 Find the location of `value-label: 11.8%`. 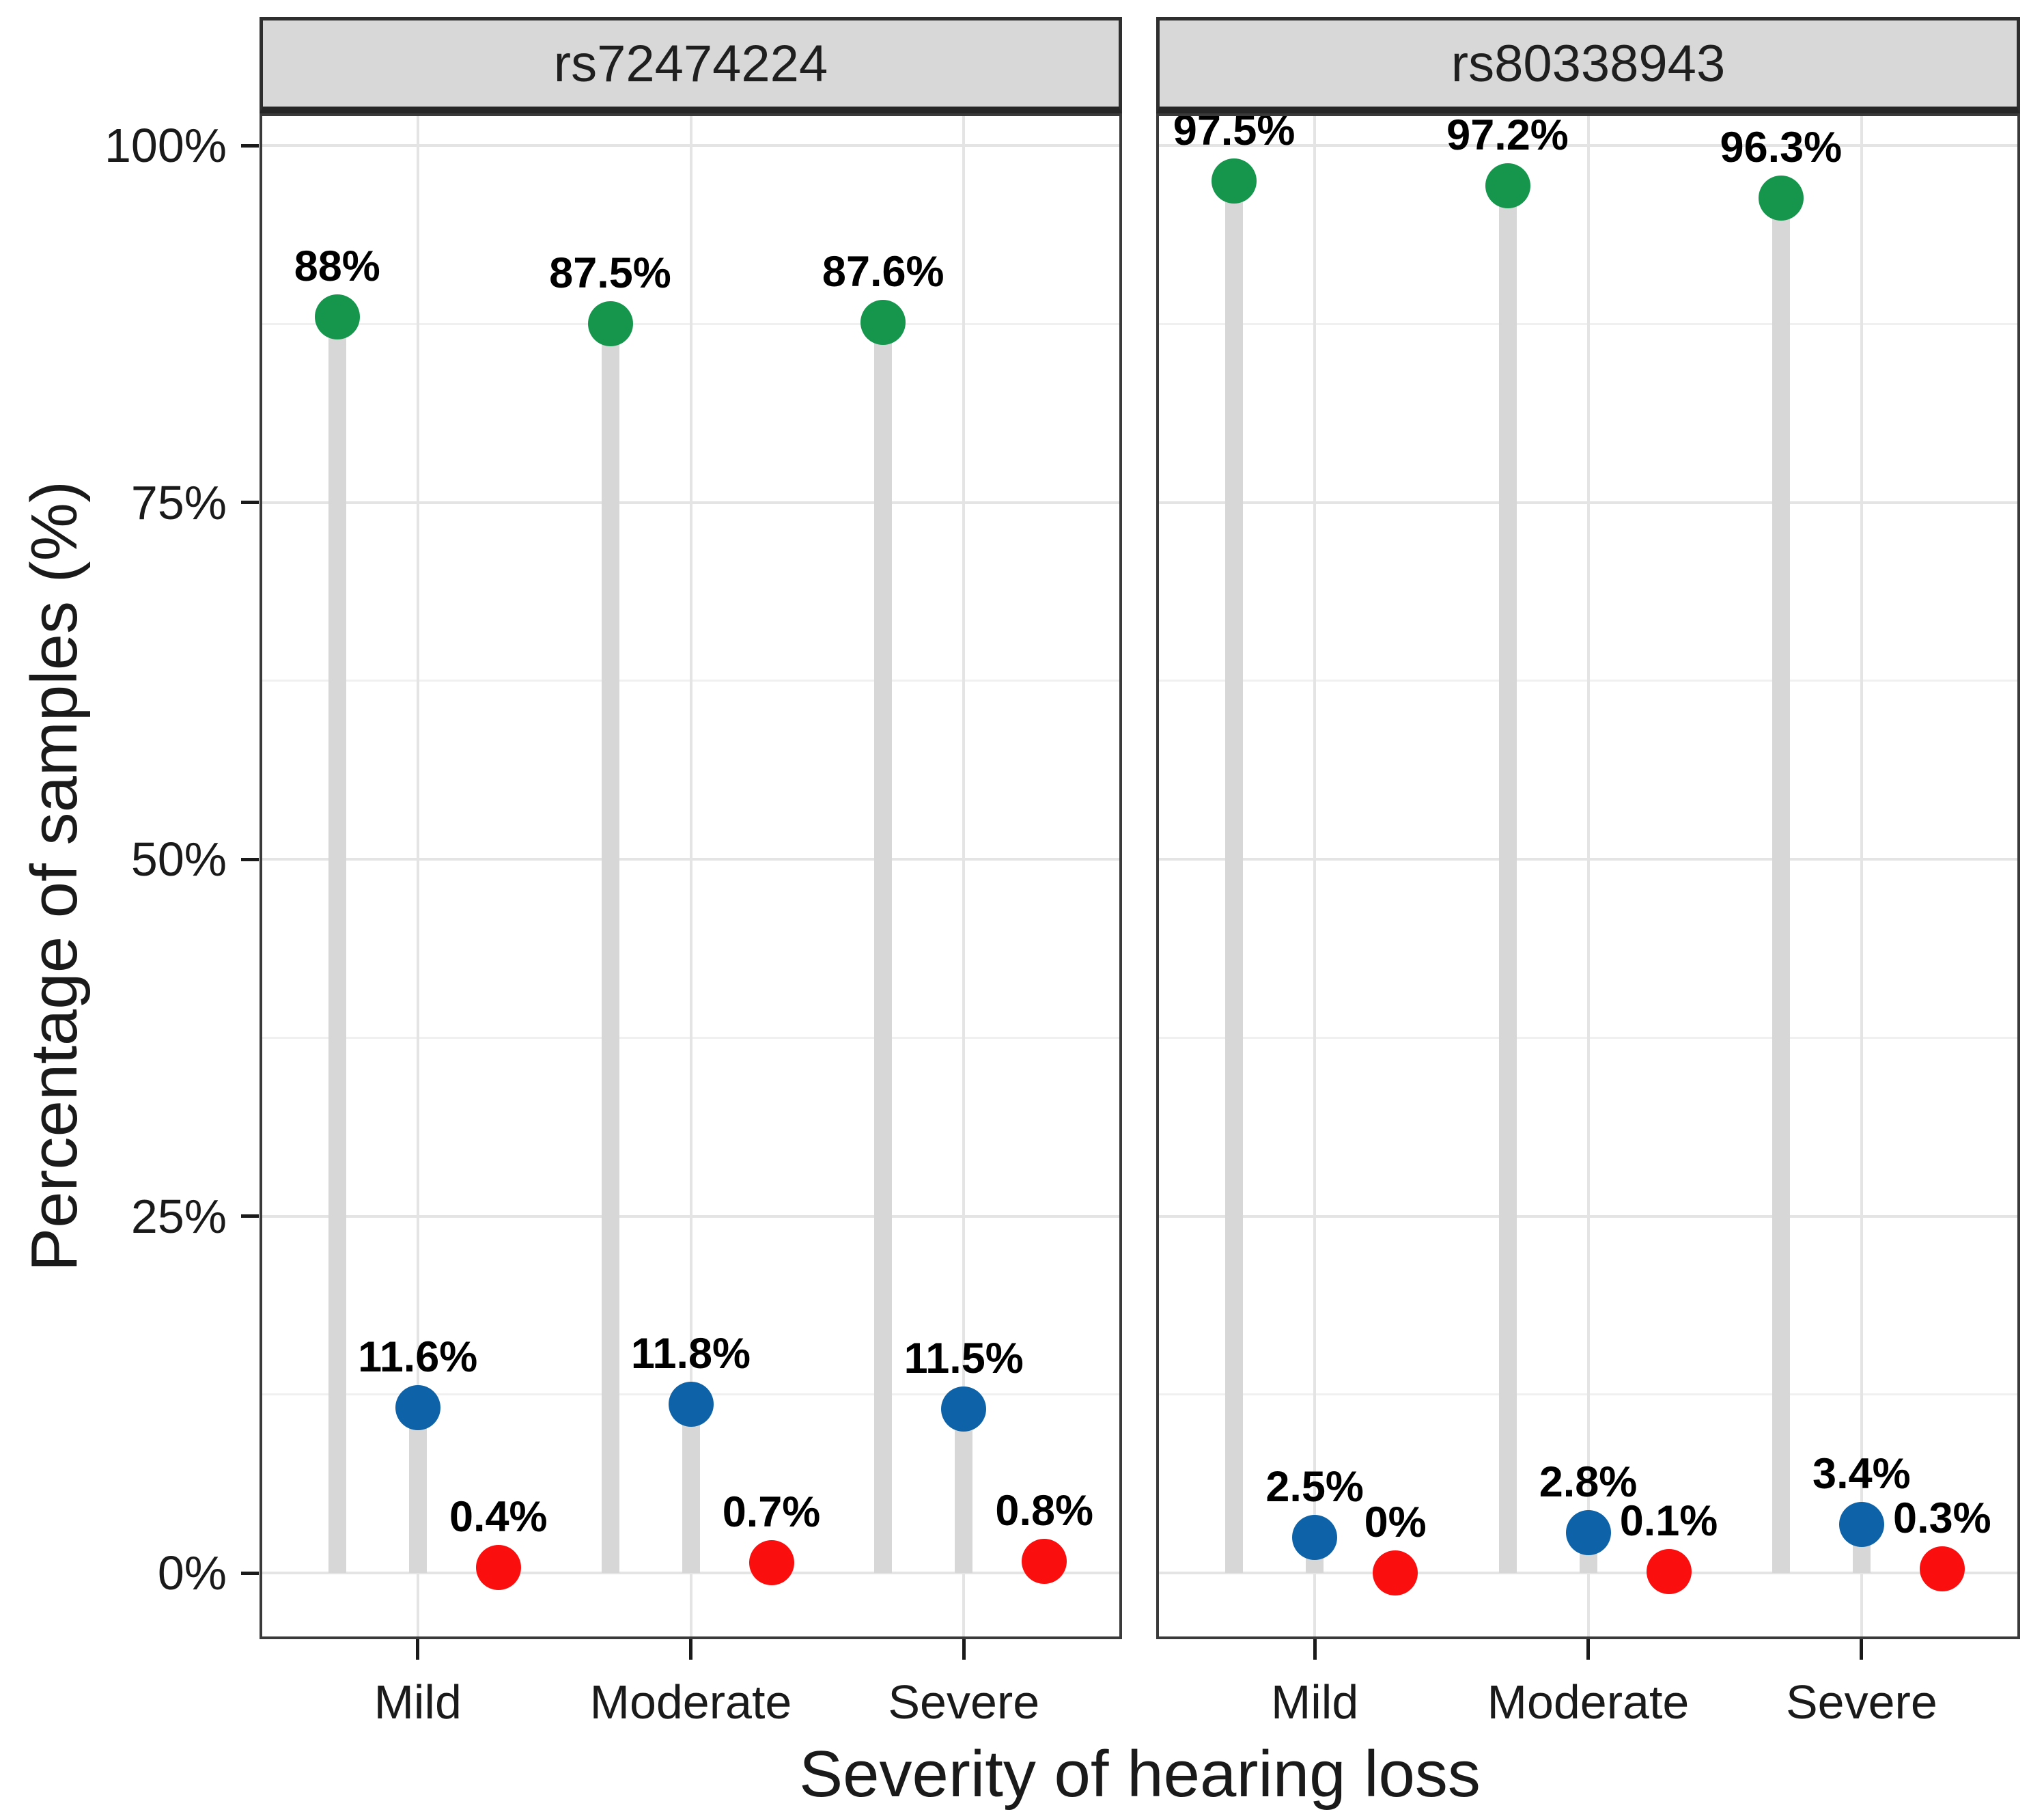

value-label: 11.8% is located at coordinates (690, 1354).